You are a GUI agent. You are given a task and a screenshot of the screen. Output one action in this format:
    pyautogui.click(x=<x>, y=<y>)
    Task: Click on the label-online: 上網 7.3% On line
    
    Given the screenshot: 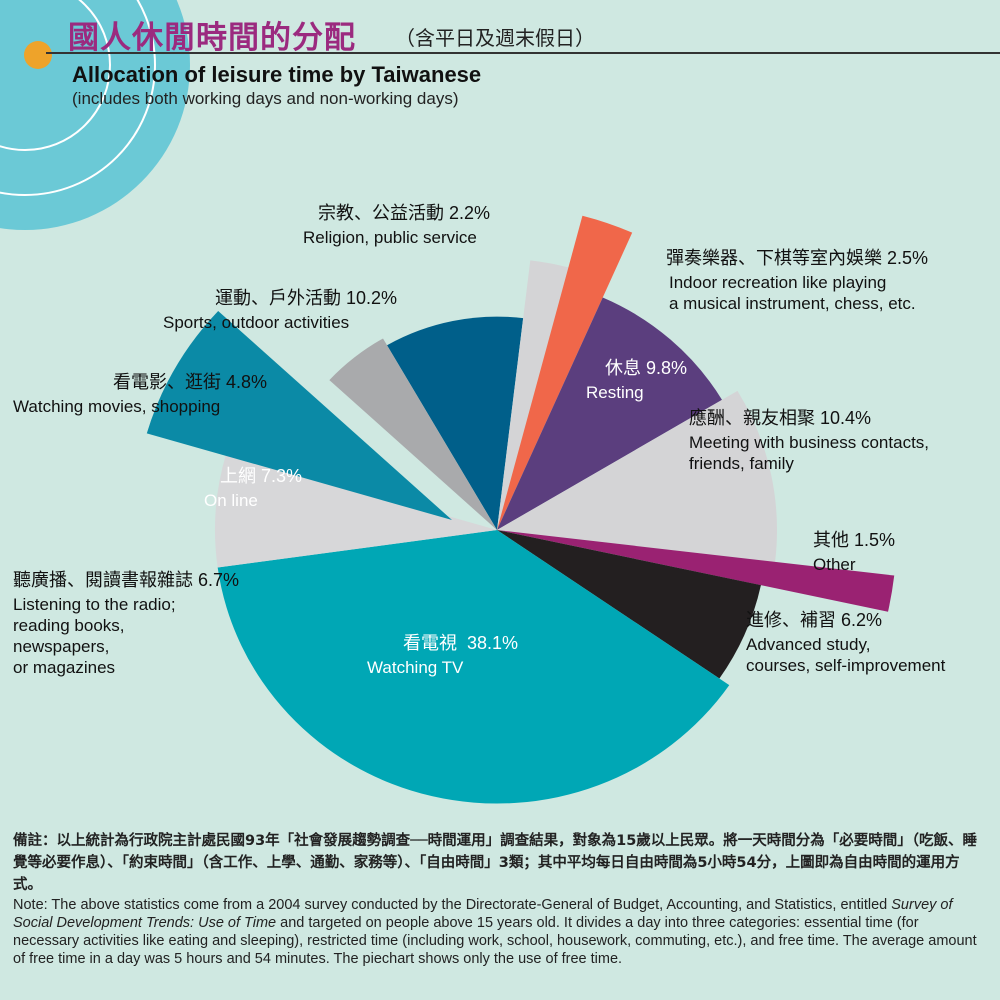 What is the action you would take?
    pyautogui.click(x=253, y=488)
    